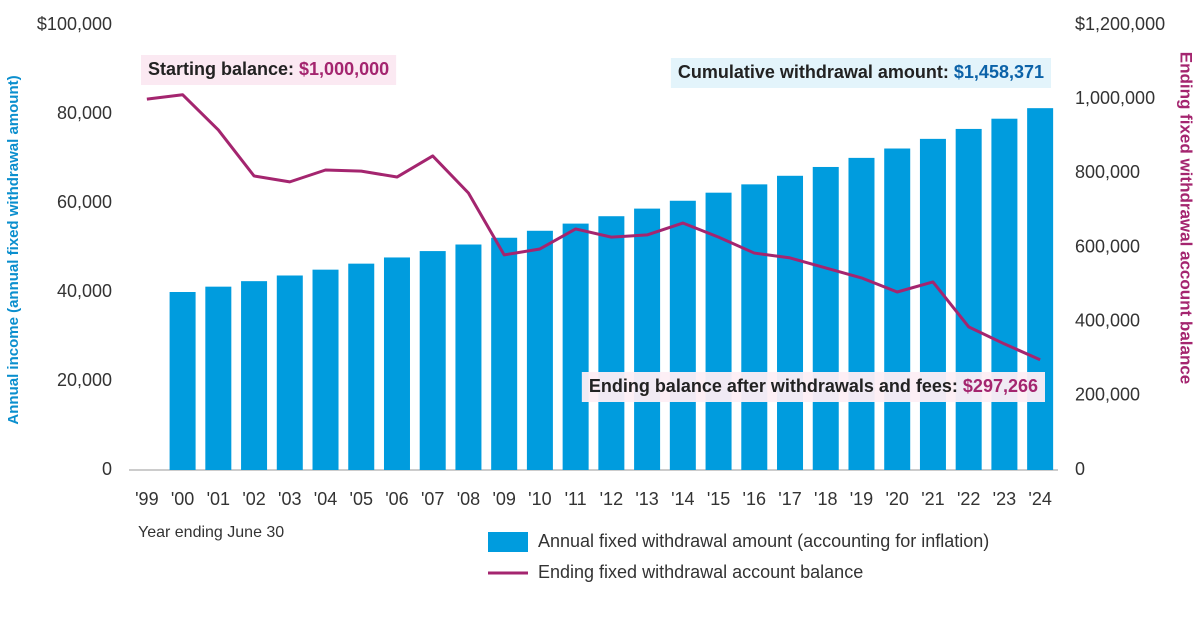 Image resolution: width=1200 pixels, height=628 pixels. I want to click on x-tick-label: '10, so click(539, 499).